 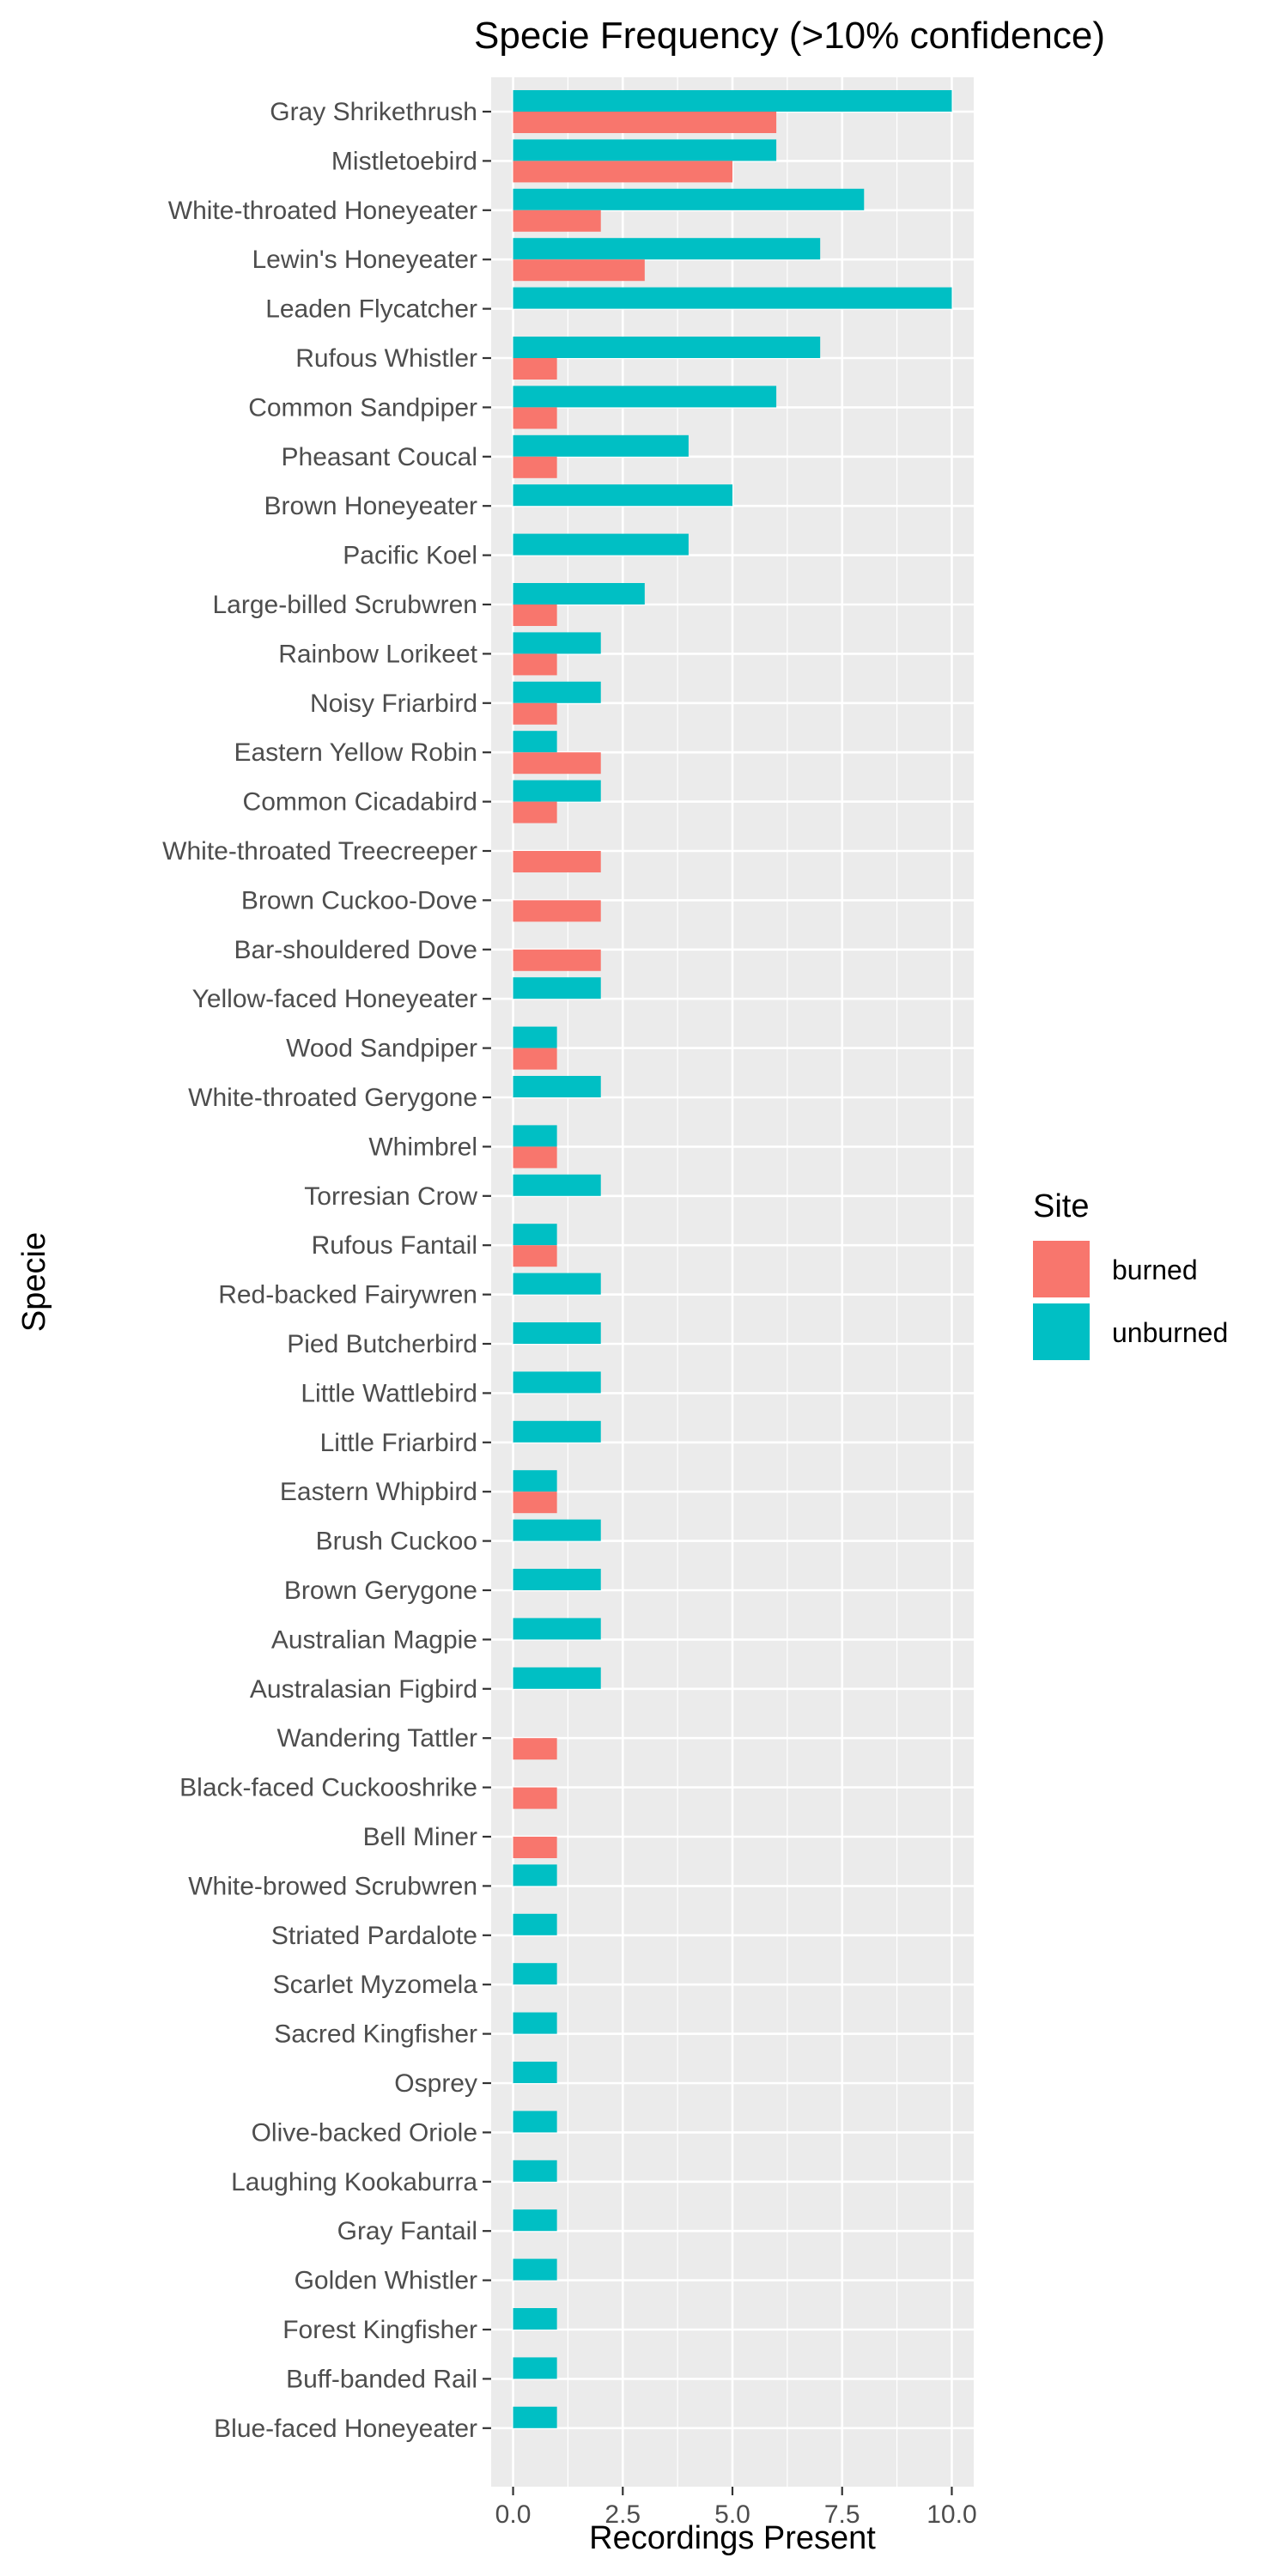 I want to click on y-tick-label: Brush Cuckoo, so click(x=397, y=1542).